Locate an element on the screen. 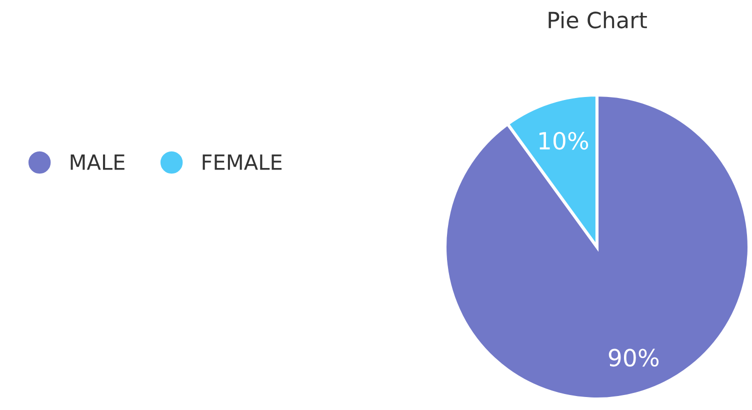  legend-label: MALE is located at coordinates (97, 162).